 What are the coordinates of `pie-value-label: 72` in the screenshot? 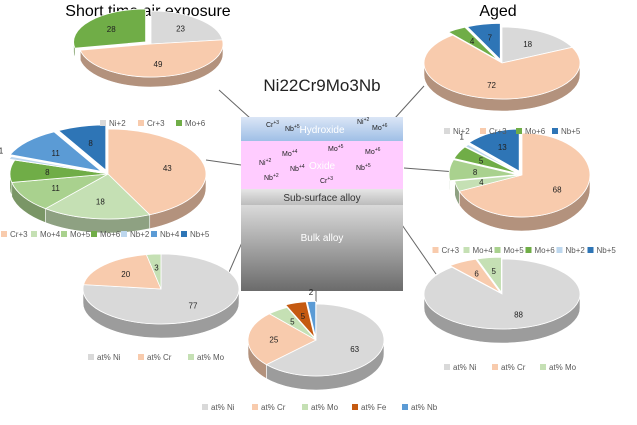 It's located at (491, 85).